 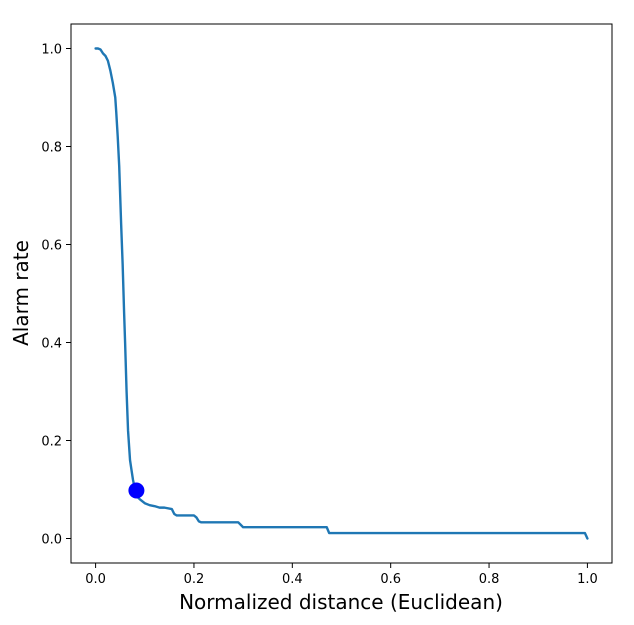 I want to click on x-tick-label: 0.0, so click(x=95, y=579).